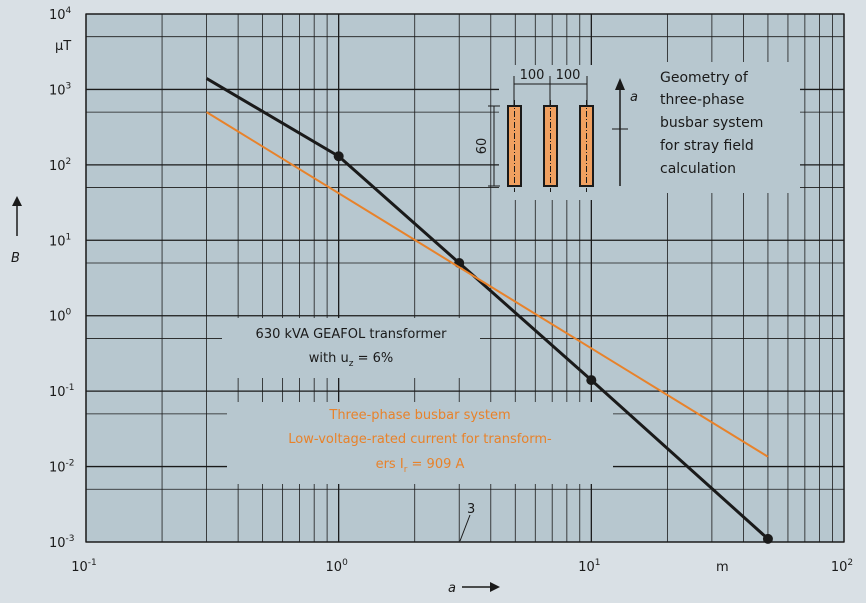 The width and height of the screenshot is (866, 603). What do you see at coordinates (474, 588) in the screenshot?
I see `x-axis-label: a` at bounding box center [474, 588].